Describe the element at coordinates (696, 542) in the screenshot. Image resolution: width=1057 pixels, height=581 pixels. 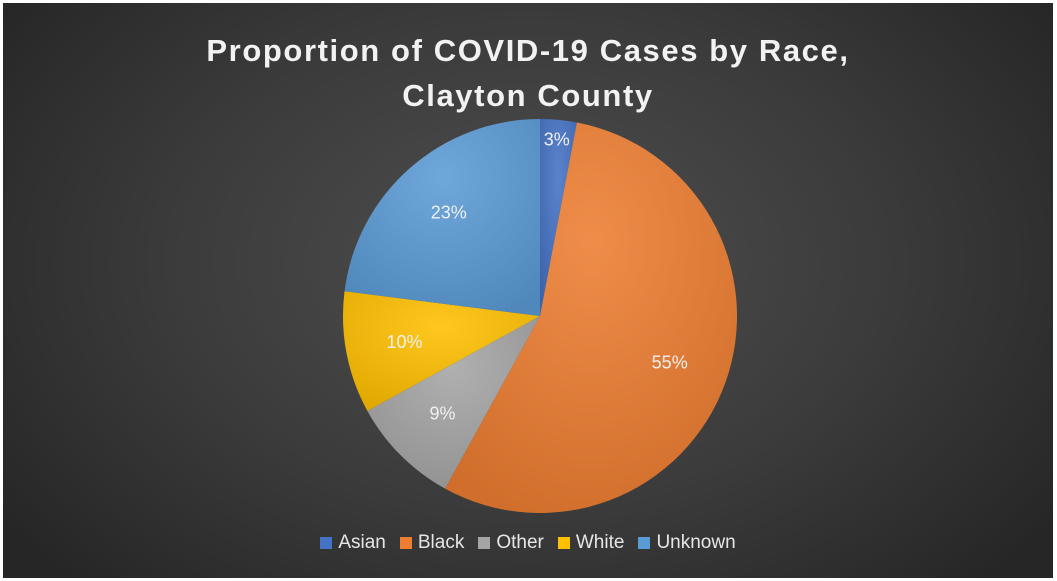
I see `legend-label-unknown: Unknown` at that location.